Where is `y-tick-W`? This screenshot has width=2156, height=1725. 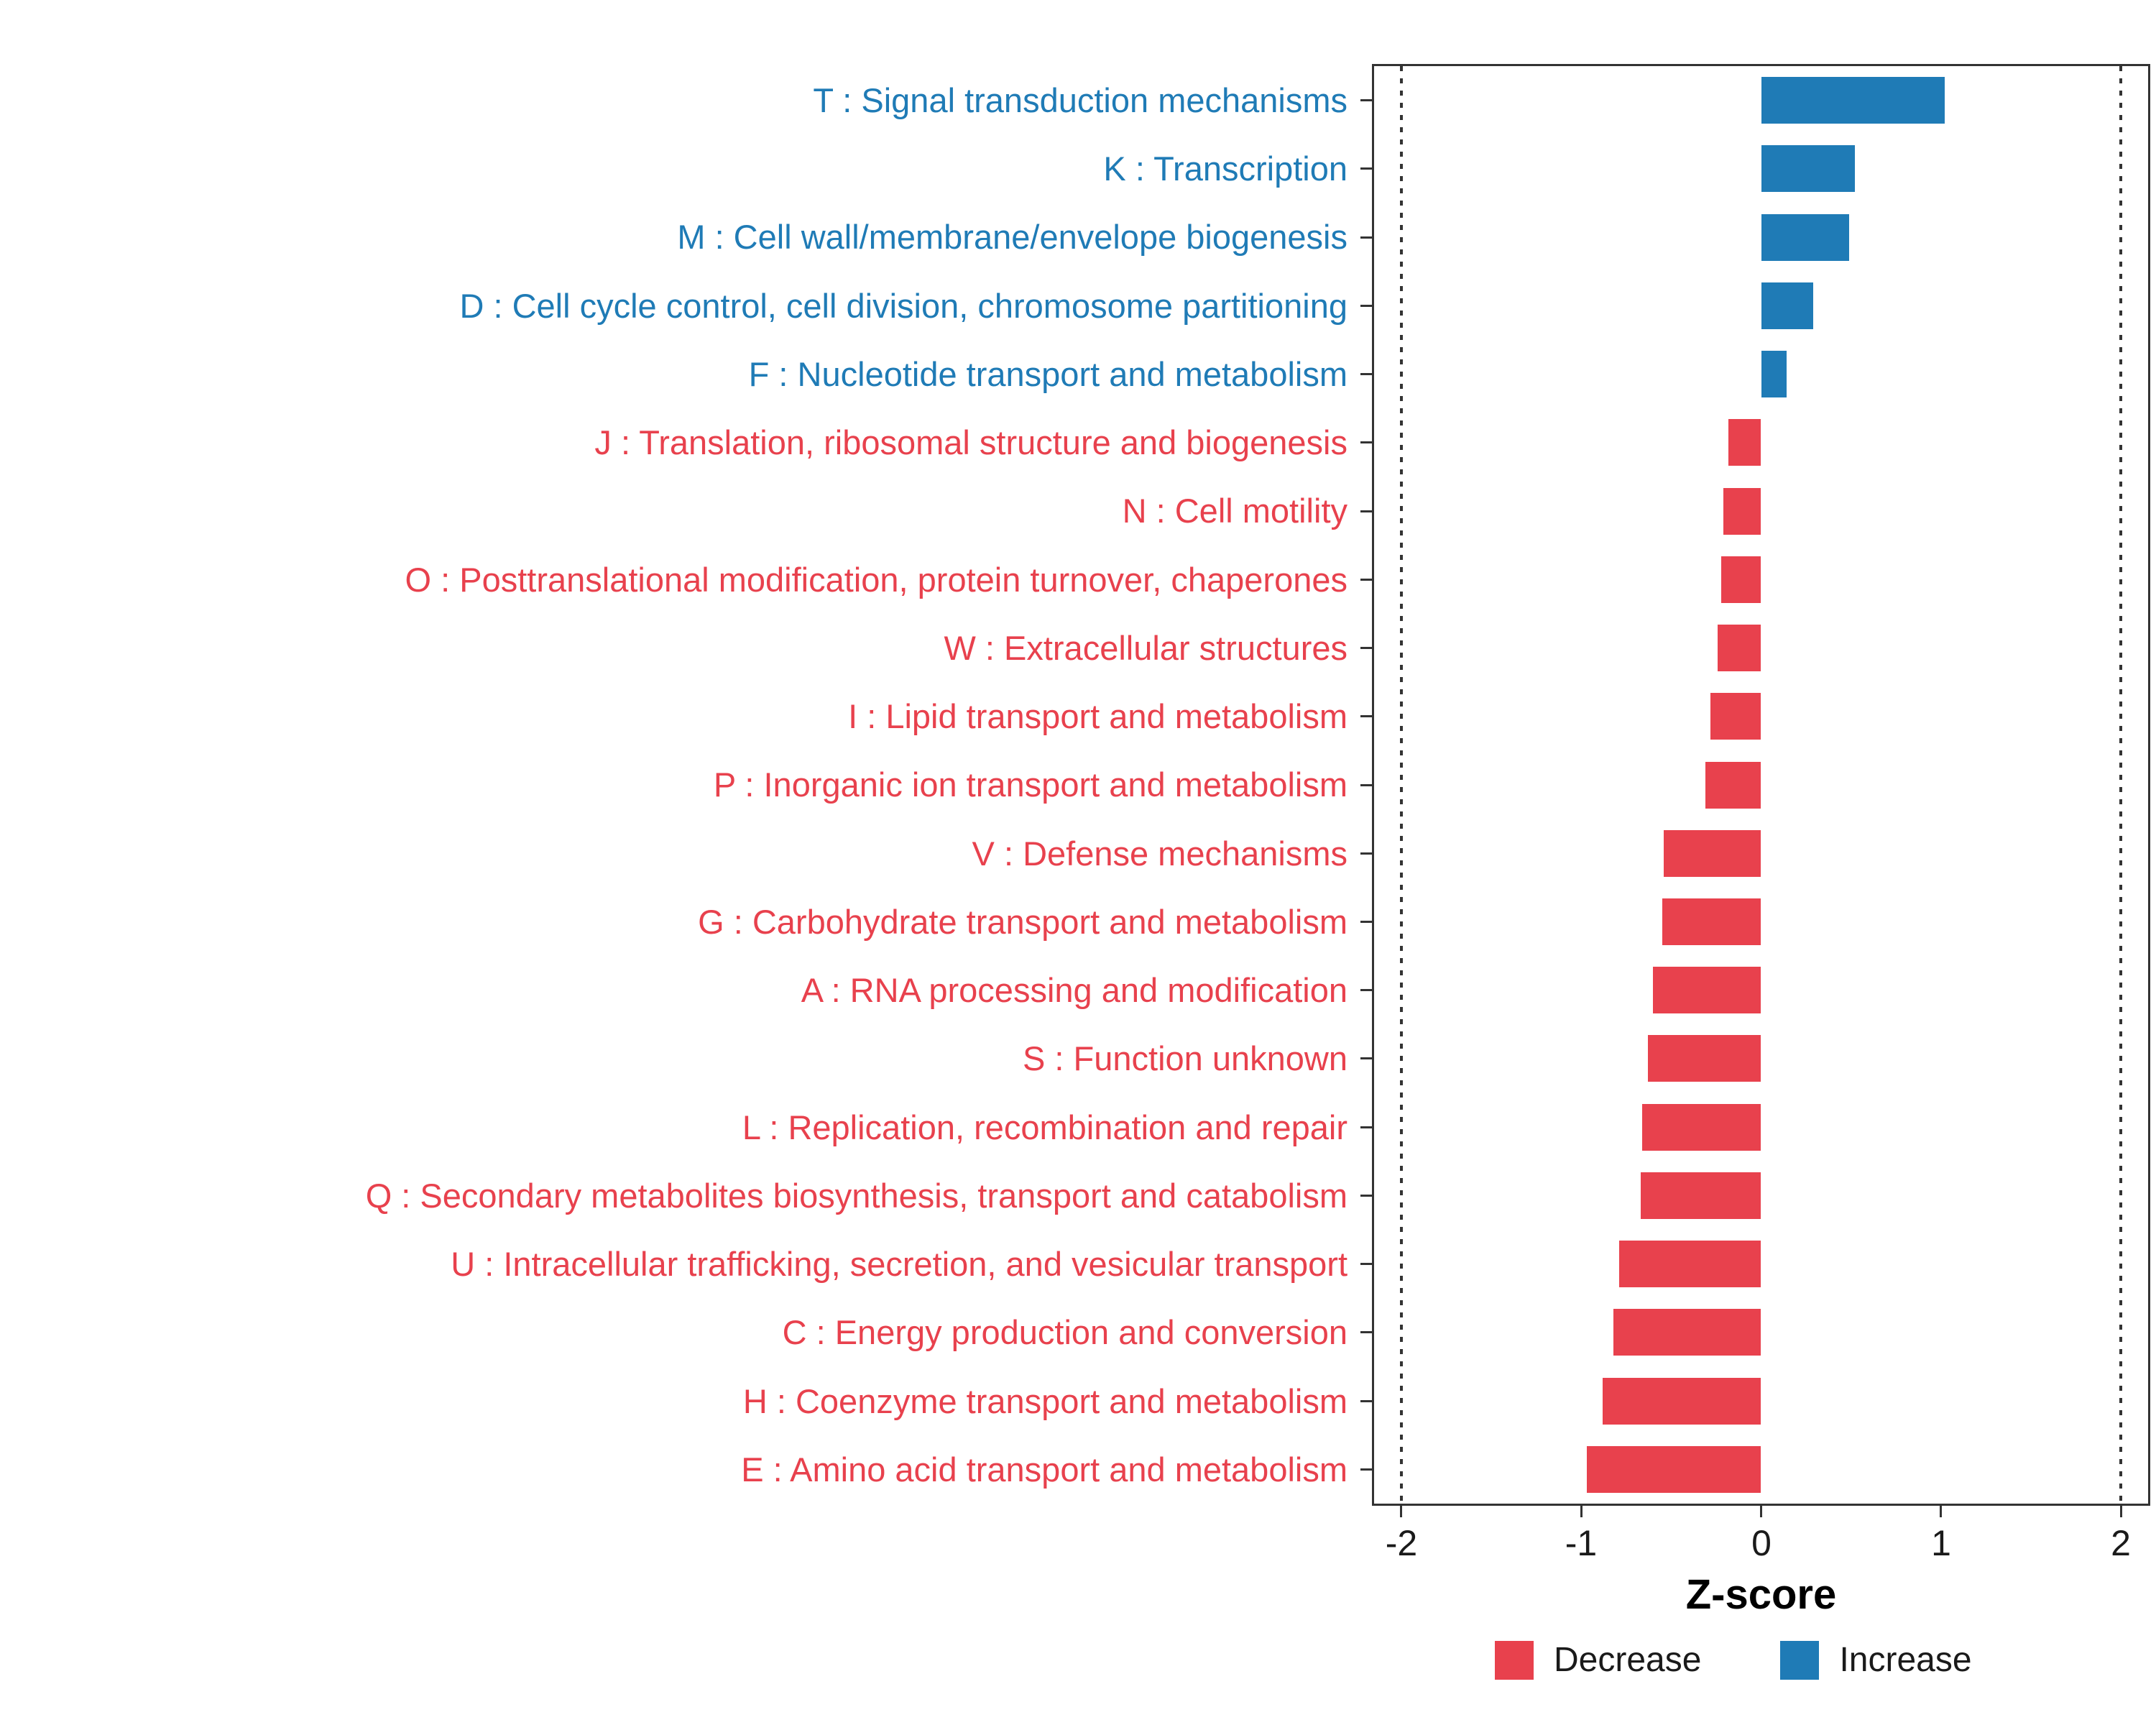
y-tick-W is located at coordinates (1366, 648).